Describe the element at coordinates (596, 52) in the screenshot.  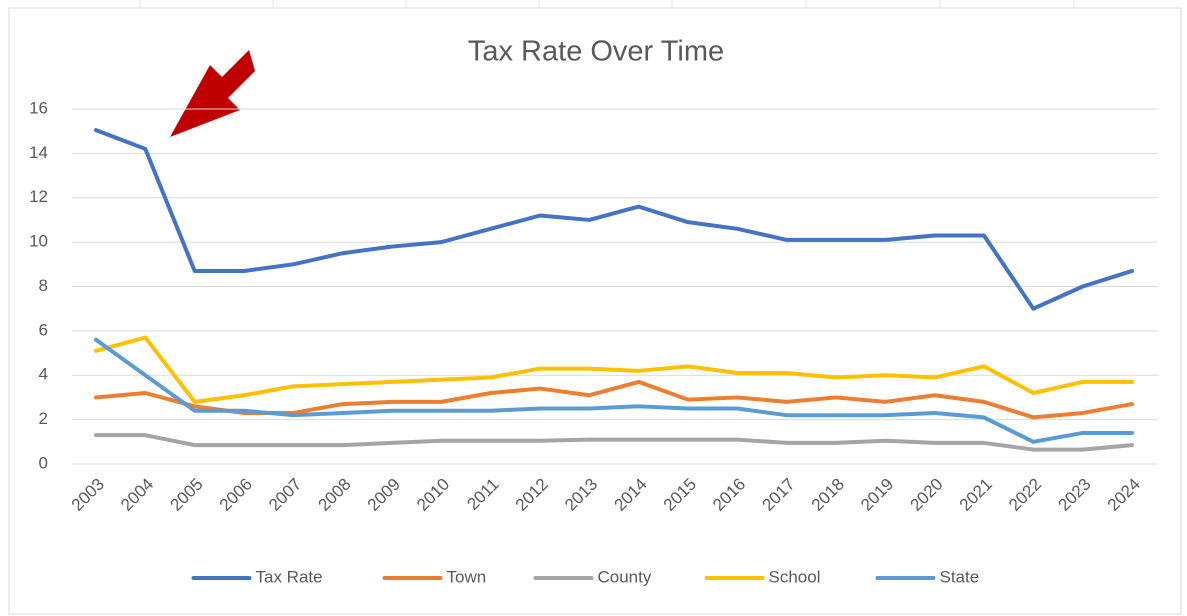
I see `chart-title: Tax Rate Over Time` at that location.